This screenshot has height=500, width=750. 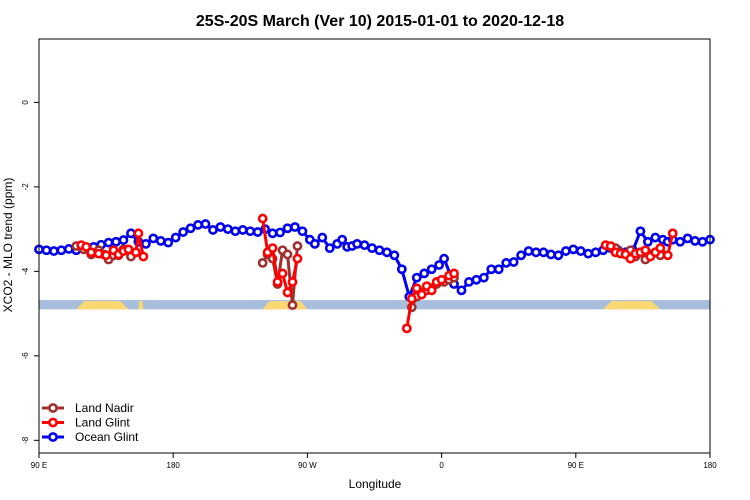 I want to click on y-axis-label: XCO2 - MLO trend (ppm), so click(x=8, y=245).